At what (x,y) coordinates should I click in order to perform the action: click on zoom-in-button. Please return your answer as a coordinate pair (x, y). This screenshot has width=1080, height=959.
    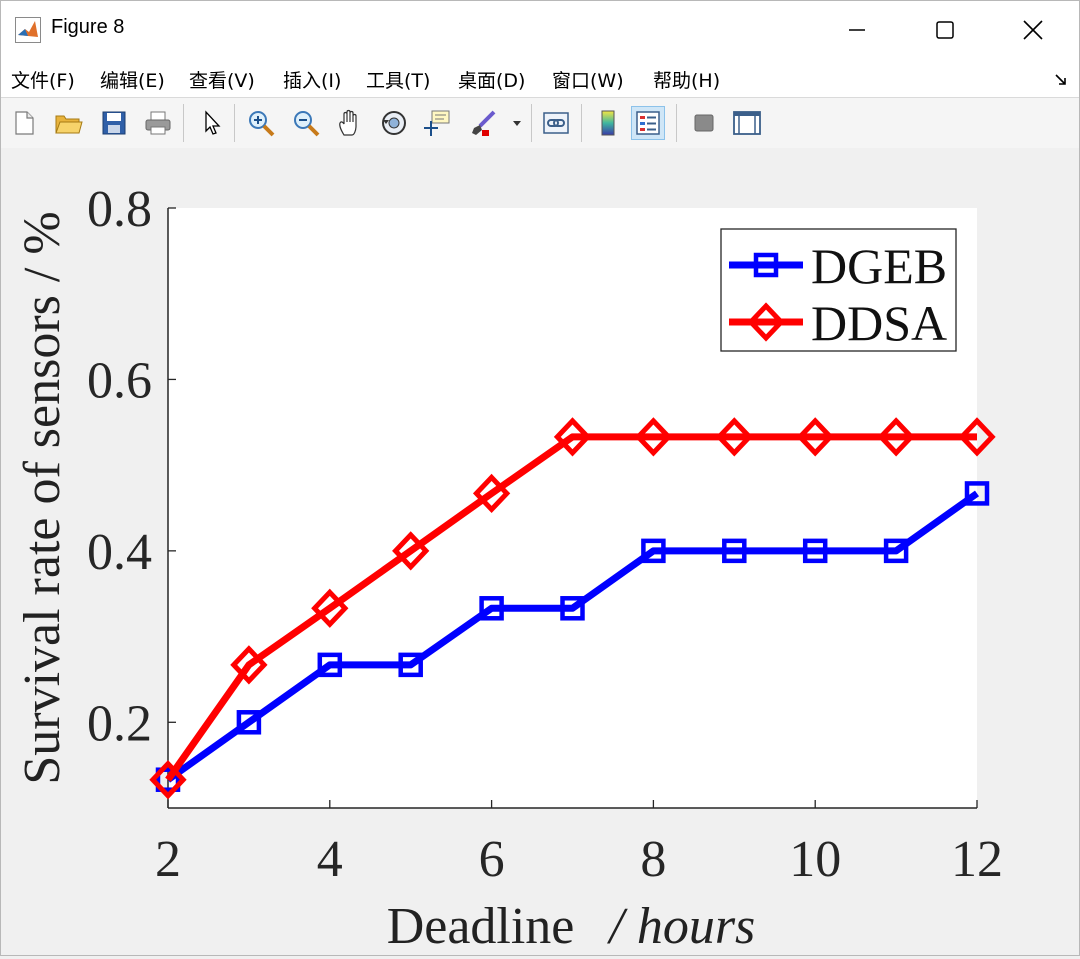
    Looking at the image, I should click on (261, 123).